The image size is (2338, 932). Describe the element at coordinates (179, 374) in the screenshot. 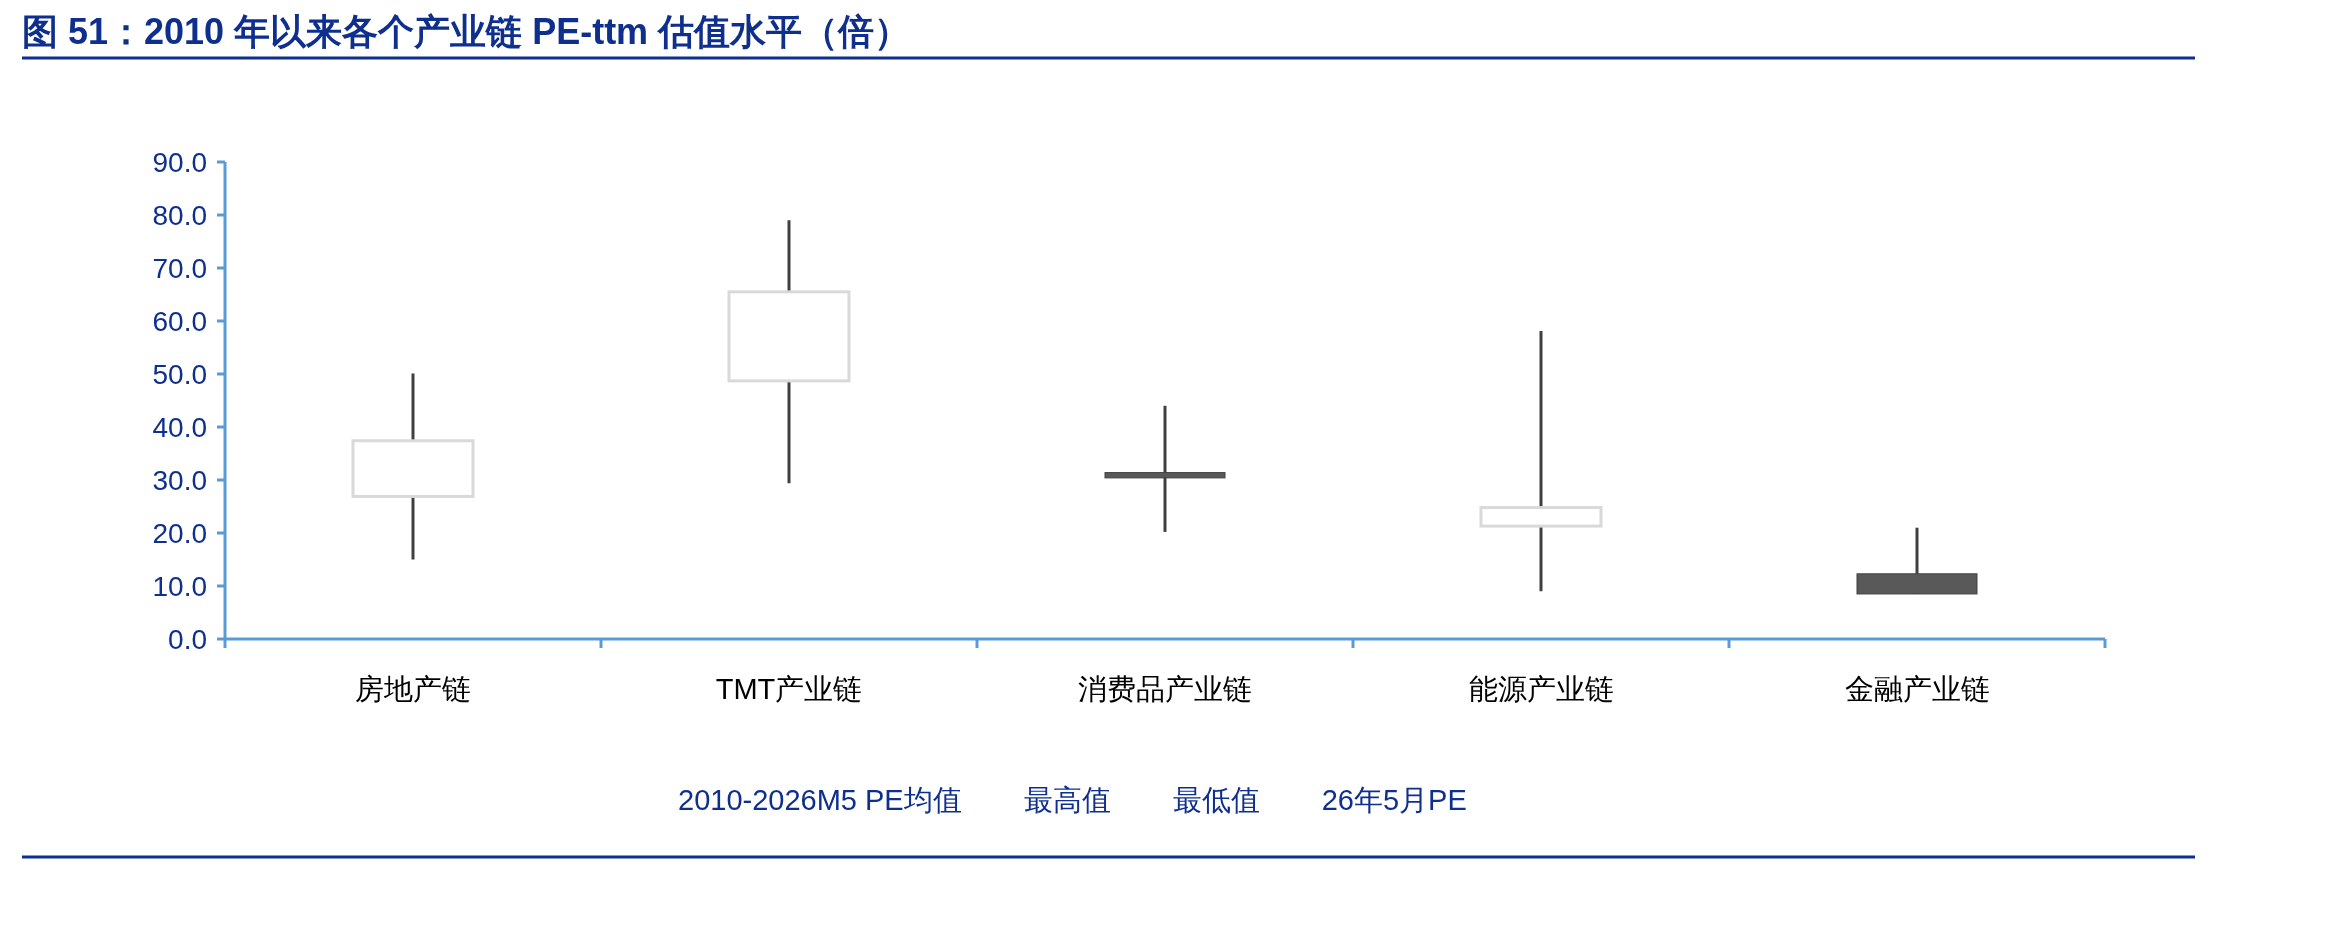

I see `y-tick-label: 50.0` at that location.